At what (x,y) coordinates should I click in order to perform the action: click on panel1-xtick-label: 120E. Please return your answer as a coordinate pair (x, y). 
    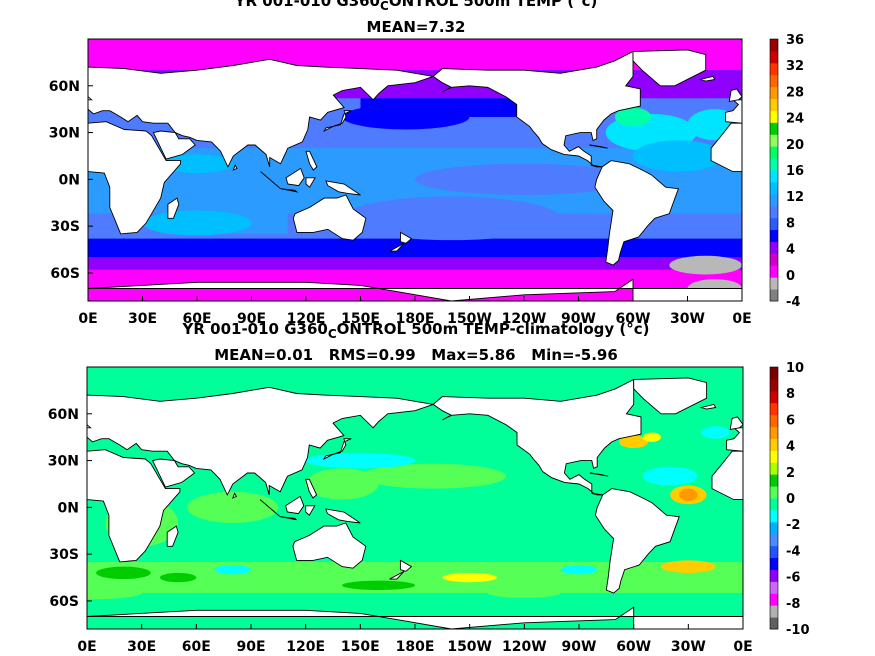
    Looking at the image, I should click on (306, 319).